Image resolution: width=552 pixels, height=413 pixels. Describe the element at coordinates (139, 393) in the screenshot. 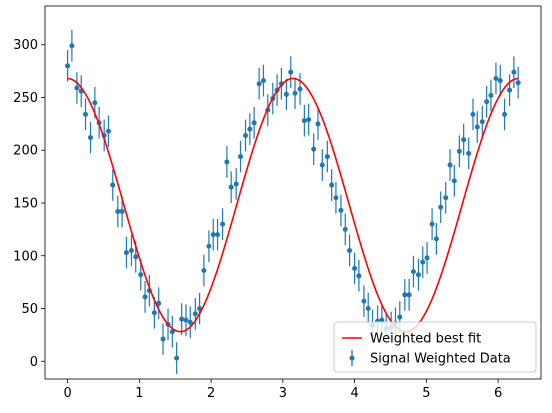

I see `x-tick-label: 1` at that location.